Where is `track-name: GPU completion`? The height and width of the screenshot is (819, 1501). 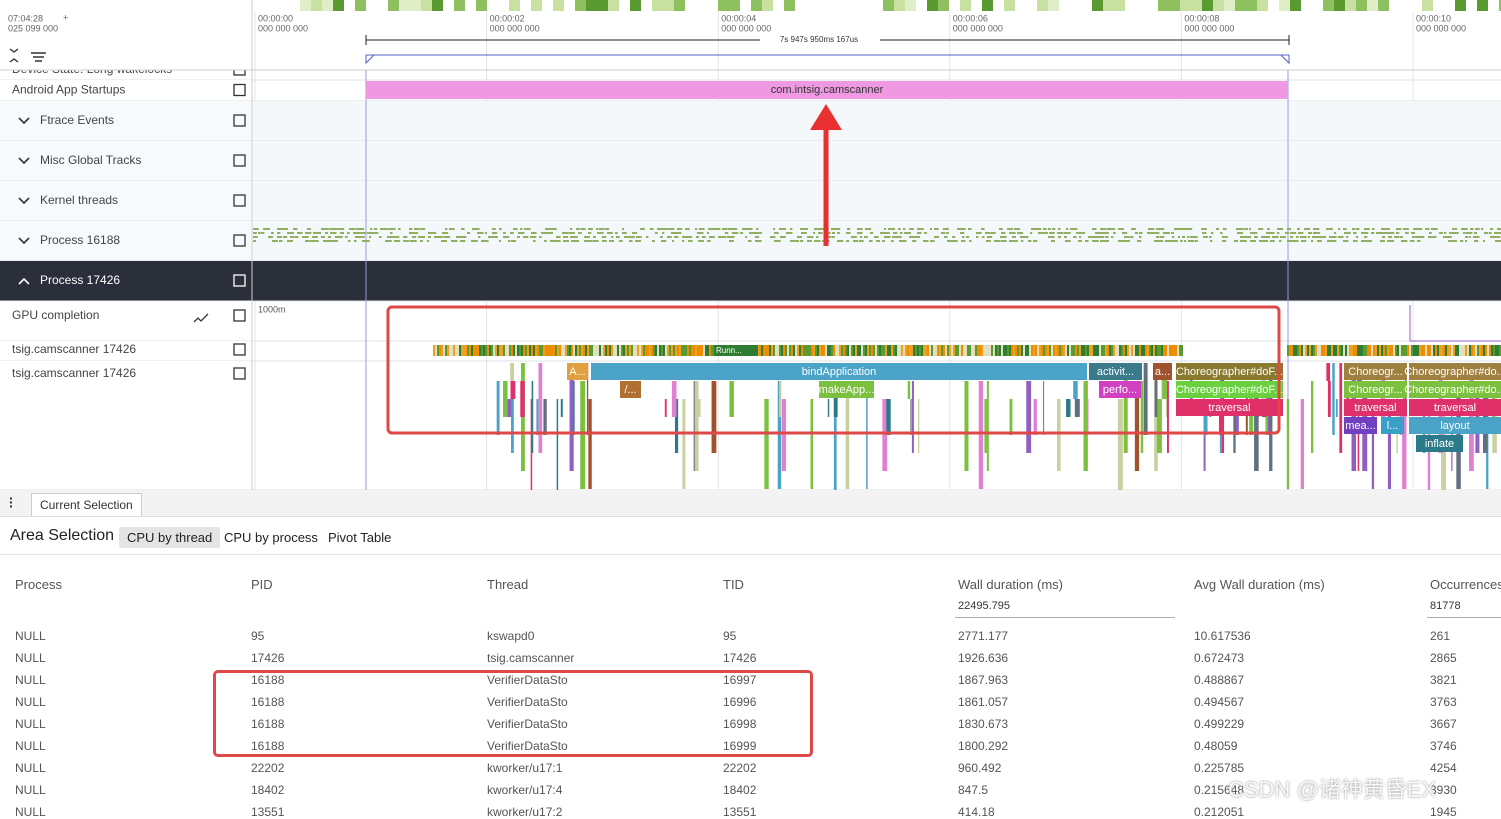 track-name: GPU completion is located at coordinates (55, 315).